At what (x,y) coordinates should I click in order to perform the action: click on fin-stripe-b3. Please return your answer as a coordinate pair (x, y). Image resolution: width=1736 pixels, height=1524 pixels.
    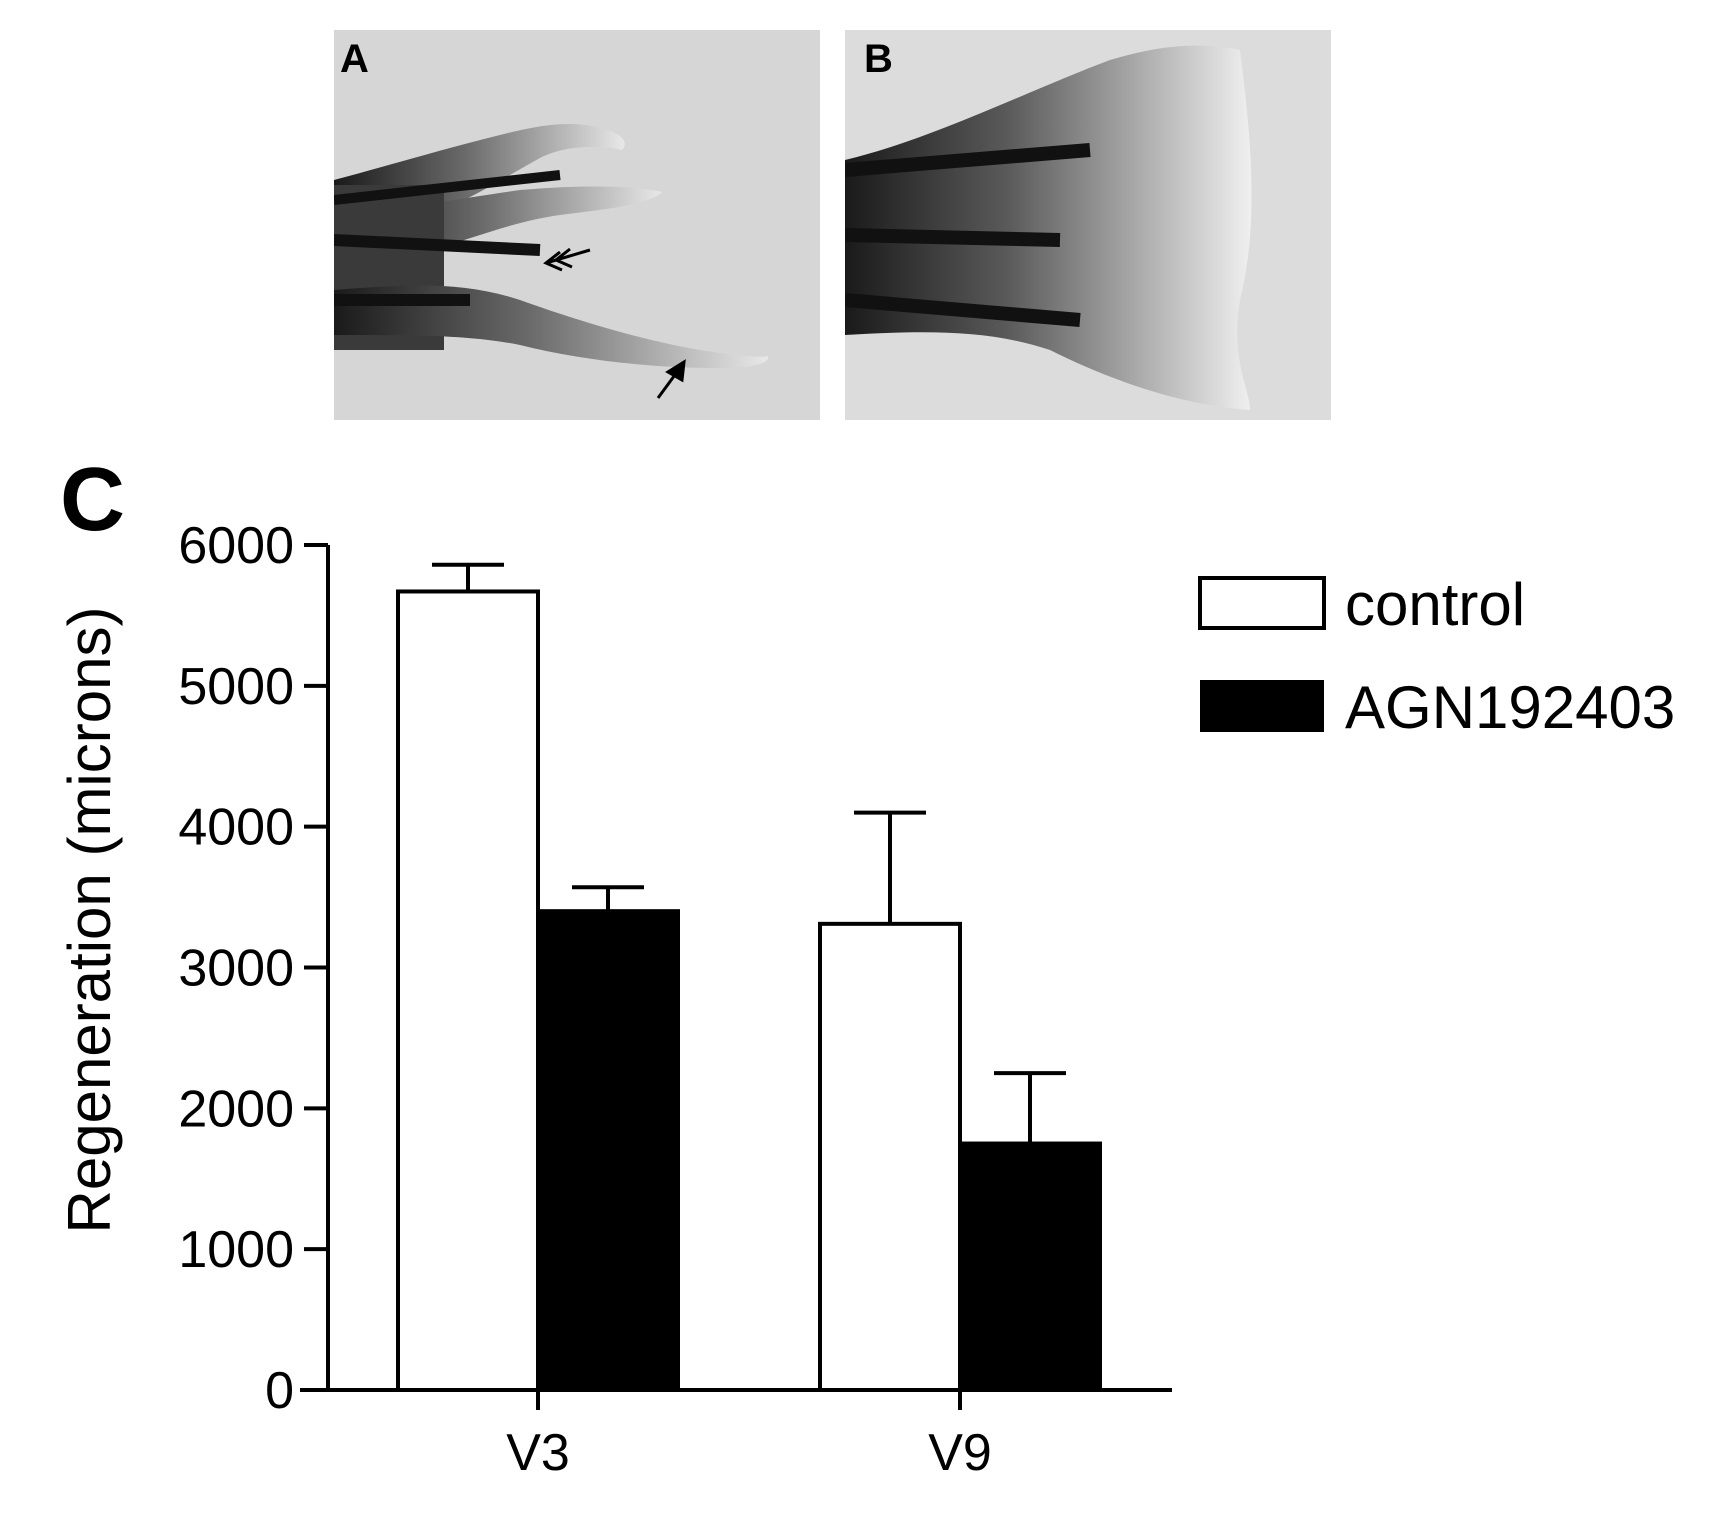
    Looking at the image, I should click on (963, 310).